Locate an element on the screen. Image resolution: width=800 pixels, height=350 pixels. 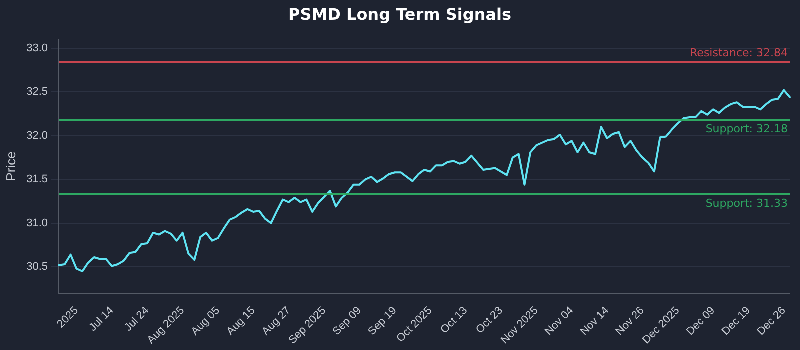
y-tick-label: 30.5 is located at coordinates (37, 267).